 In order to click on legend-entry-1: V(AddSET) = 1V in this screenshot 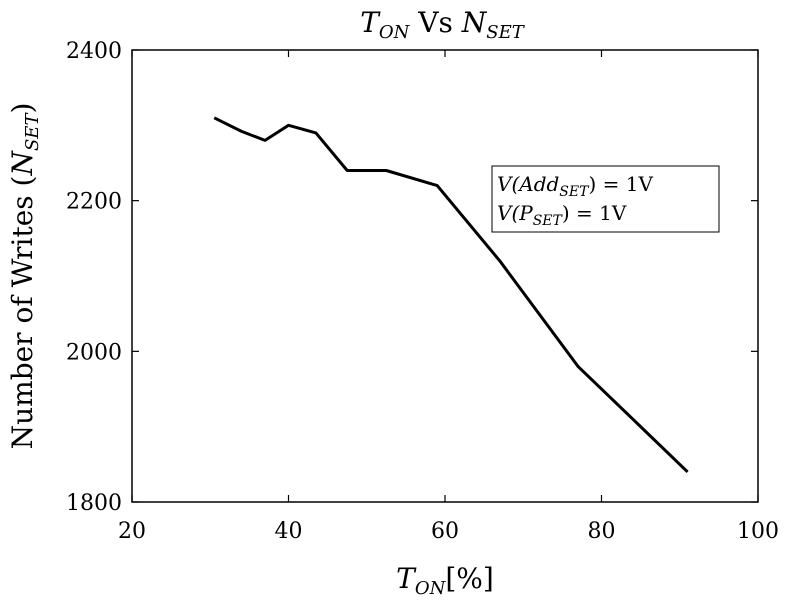, I will do `click(575, 186)`.